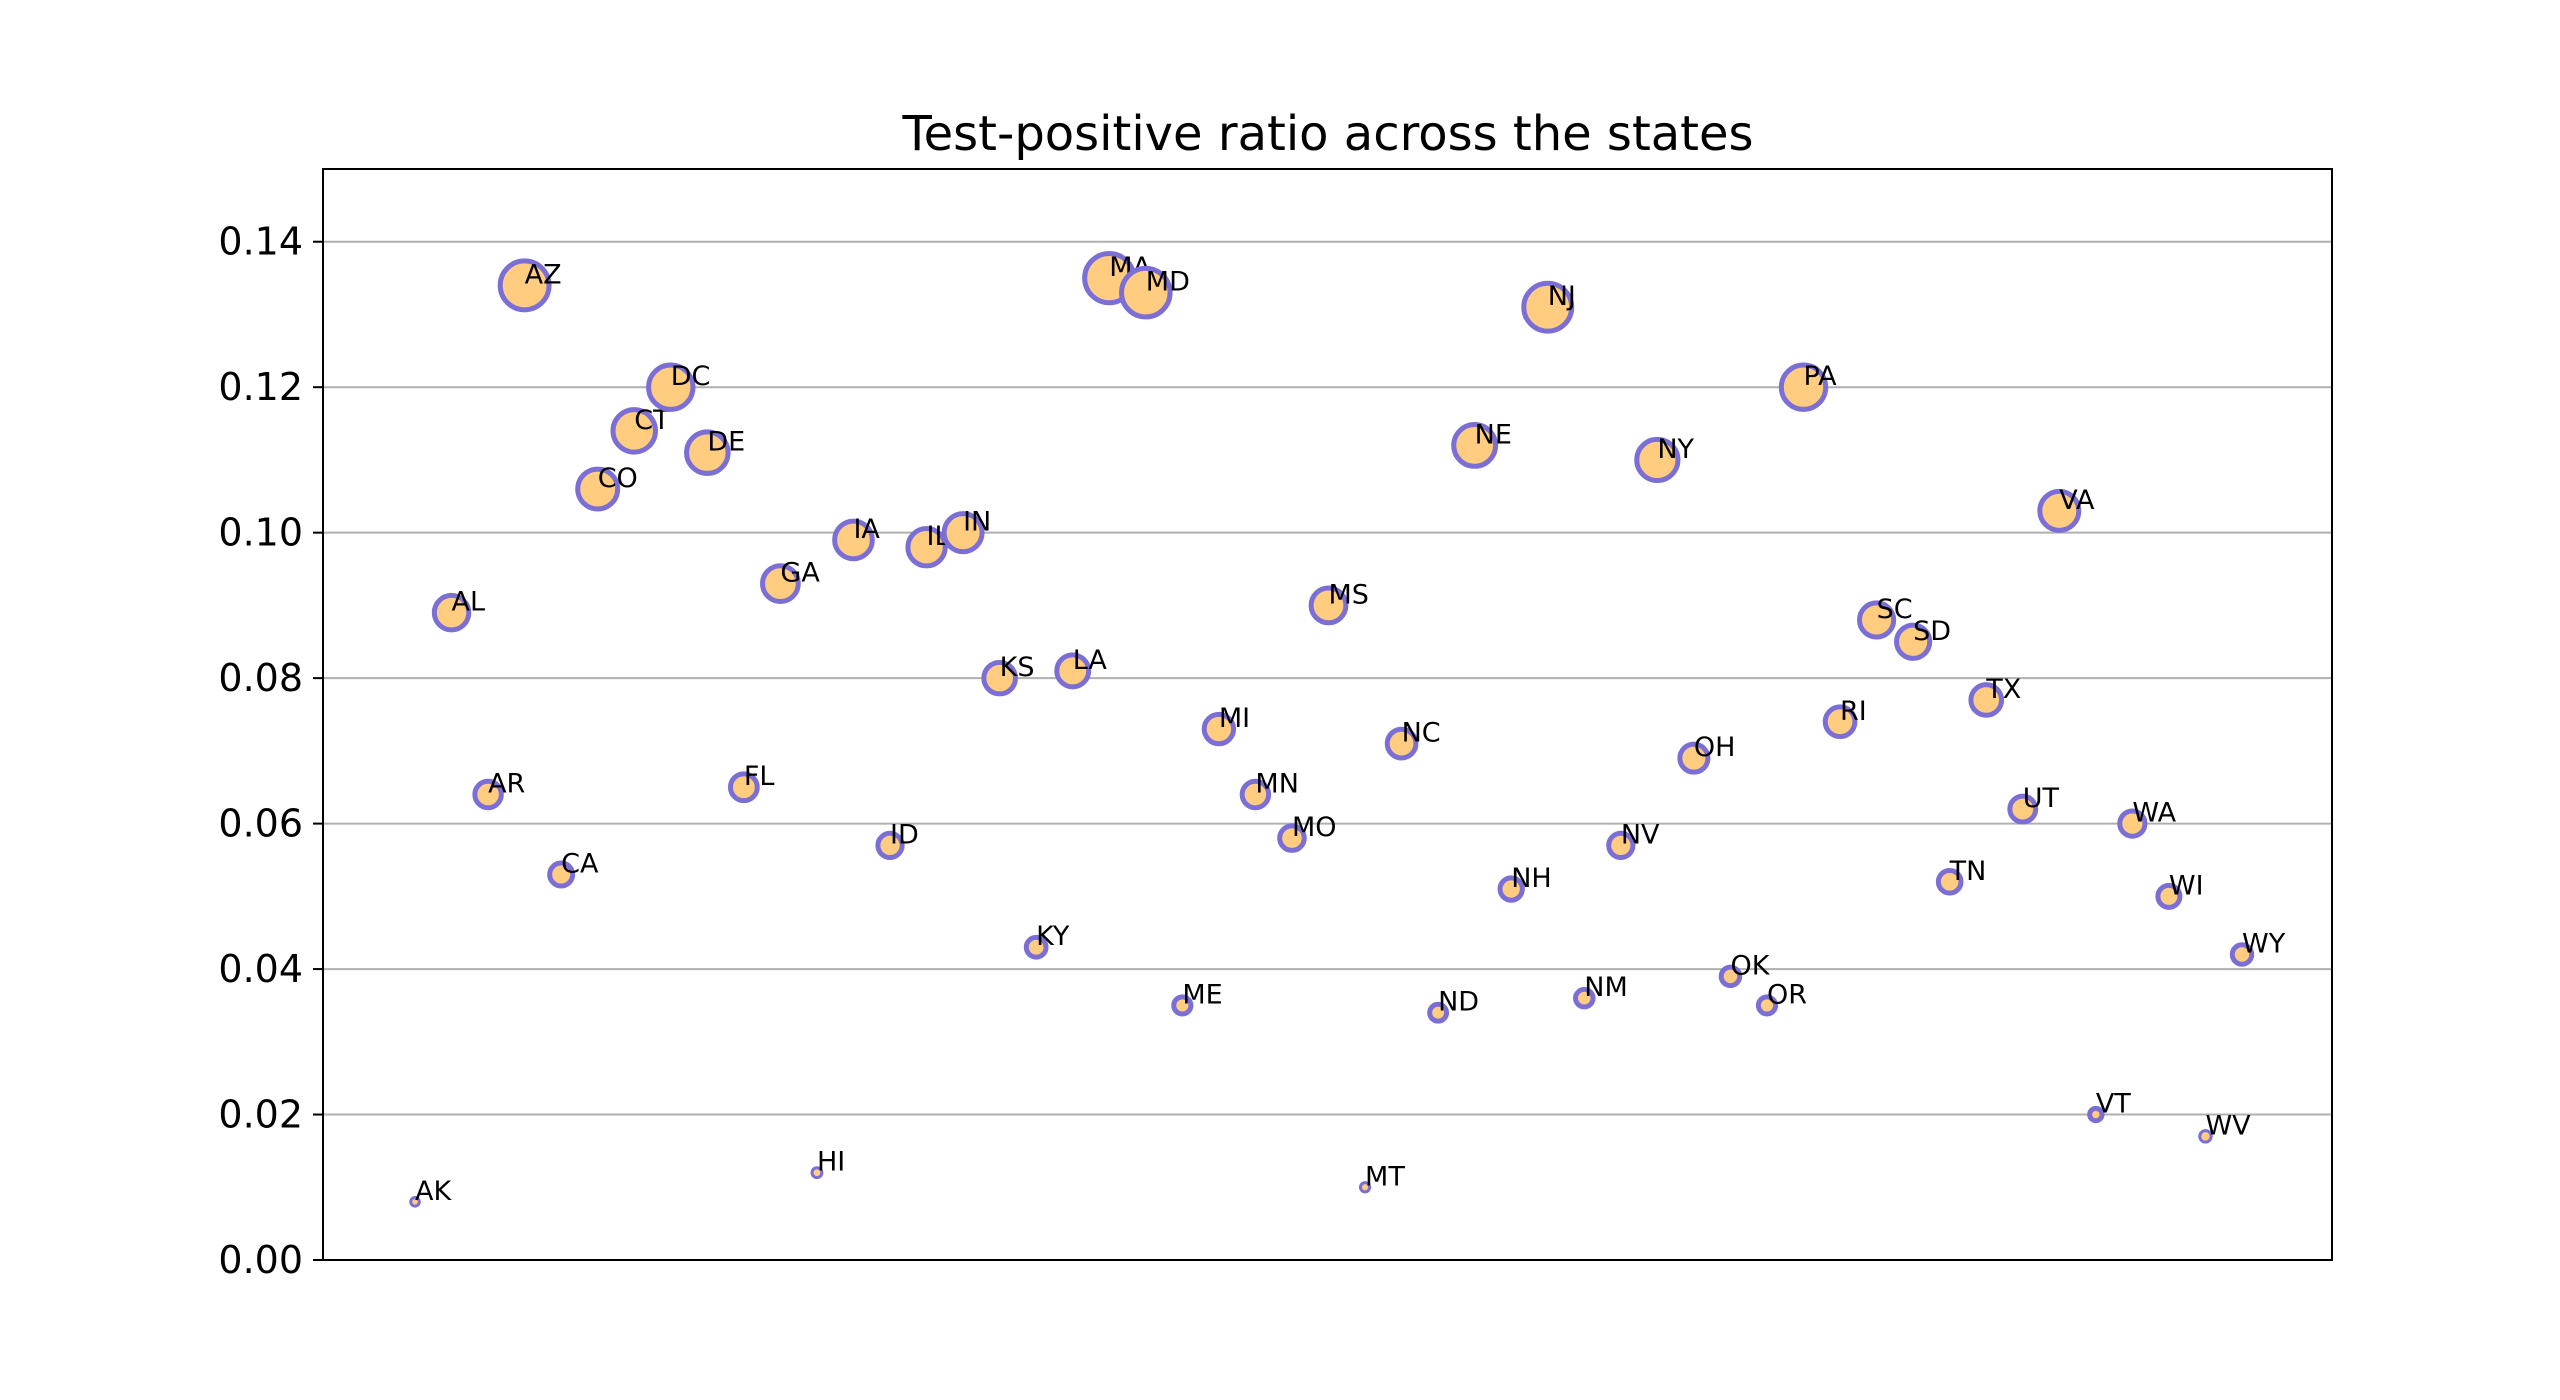 This screenshot has height=1400, width=2560. Describe the element at coordinates (1787, 994) in the screenshot. I see `point-label: OR` at that location.